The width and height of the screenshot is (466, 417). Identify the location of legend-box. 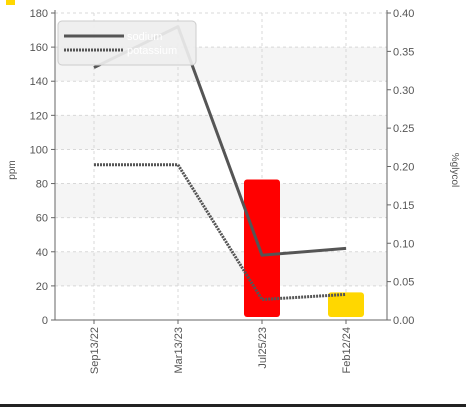
(127, 43).